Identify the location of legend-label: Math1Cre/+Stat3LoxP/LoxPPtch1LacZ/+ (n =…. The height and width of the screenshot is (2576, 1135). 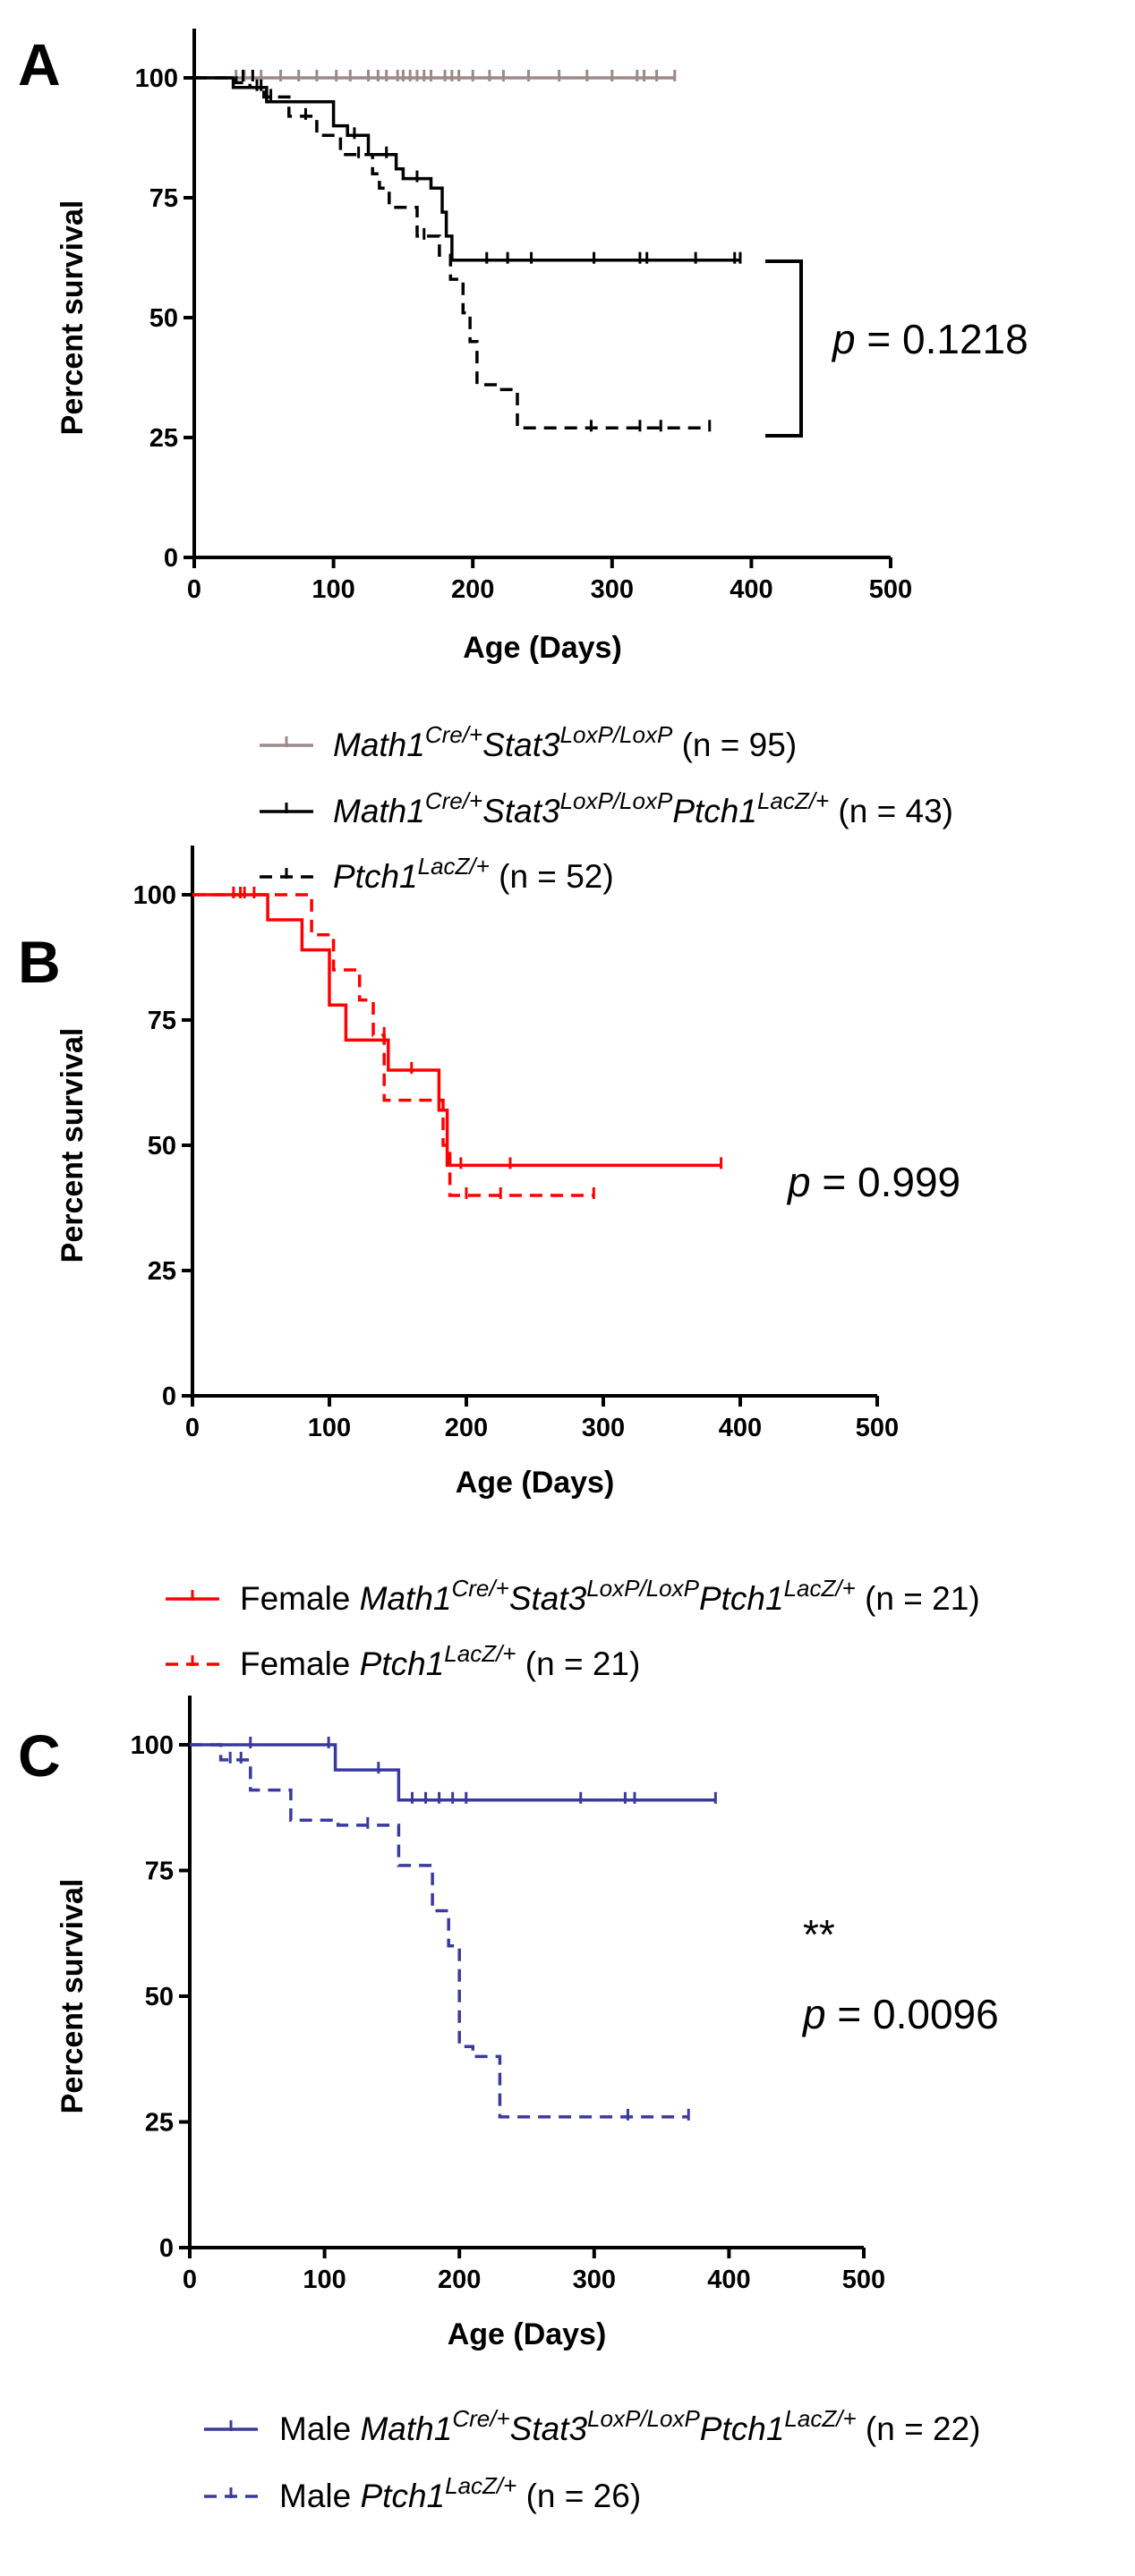
(643, 808).